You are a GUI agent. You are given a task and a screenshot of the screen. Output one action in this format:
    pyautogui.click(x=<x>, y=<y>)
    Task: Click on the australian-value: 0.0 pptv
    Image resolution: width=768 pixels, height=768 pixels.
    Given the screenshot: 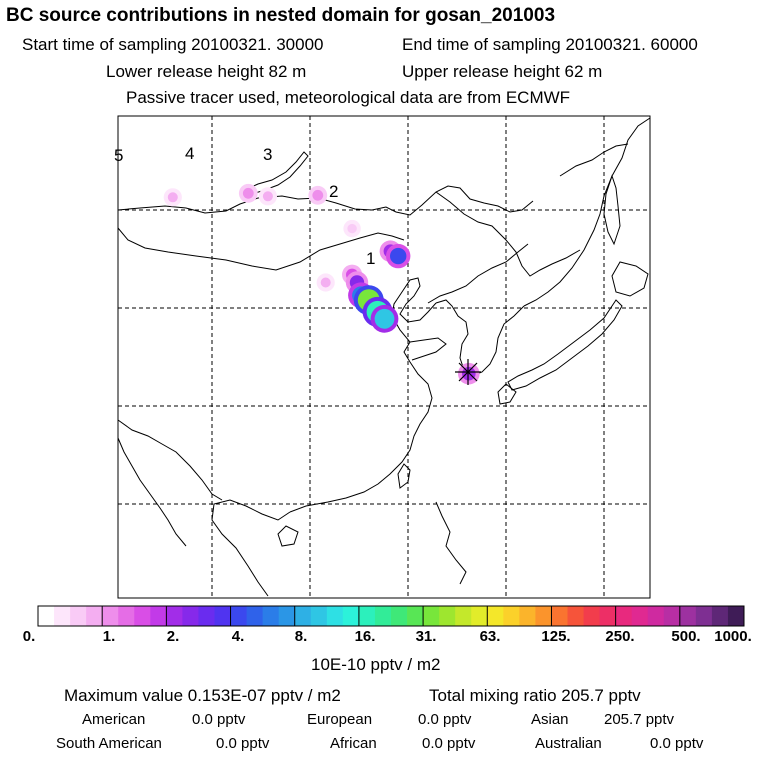 What is the action you would take?
    pyautogui.click(x=677, y=743)
    